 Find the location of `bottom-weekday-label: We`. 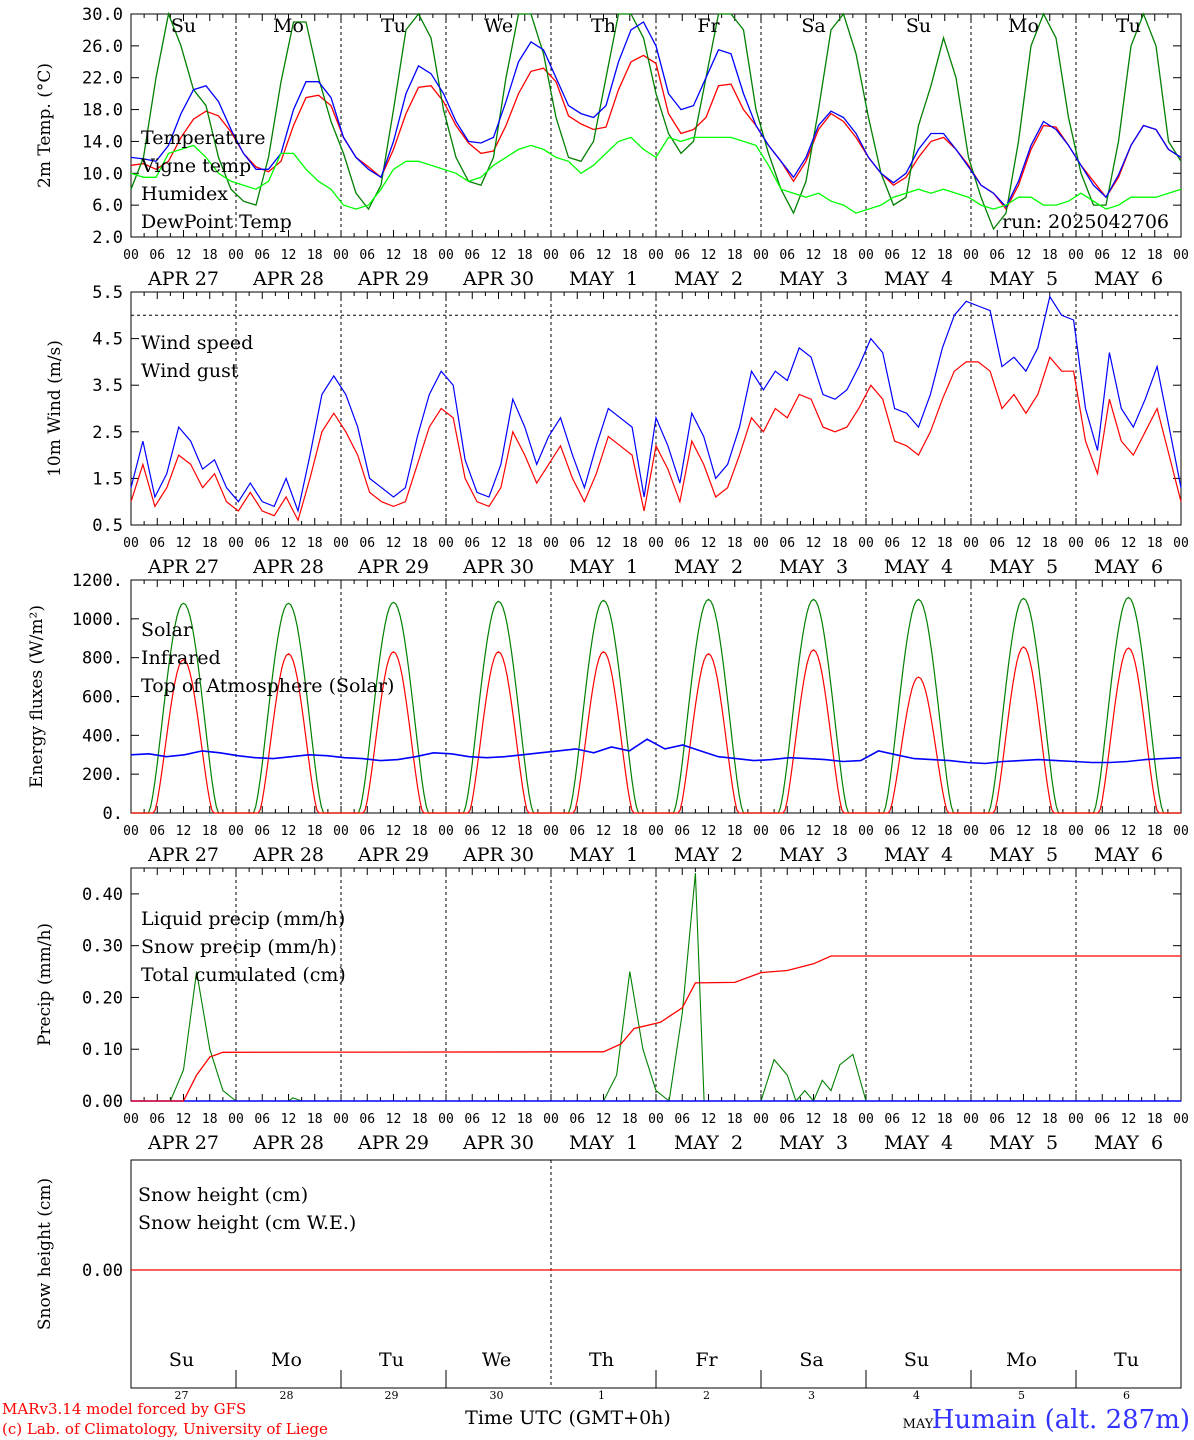

bottom-weekday-label: We is located at coordinates (496, 1360).